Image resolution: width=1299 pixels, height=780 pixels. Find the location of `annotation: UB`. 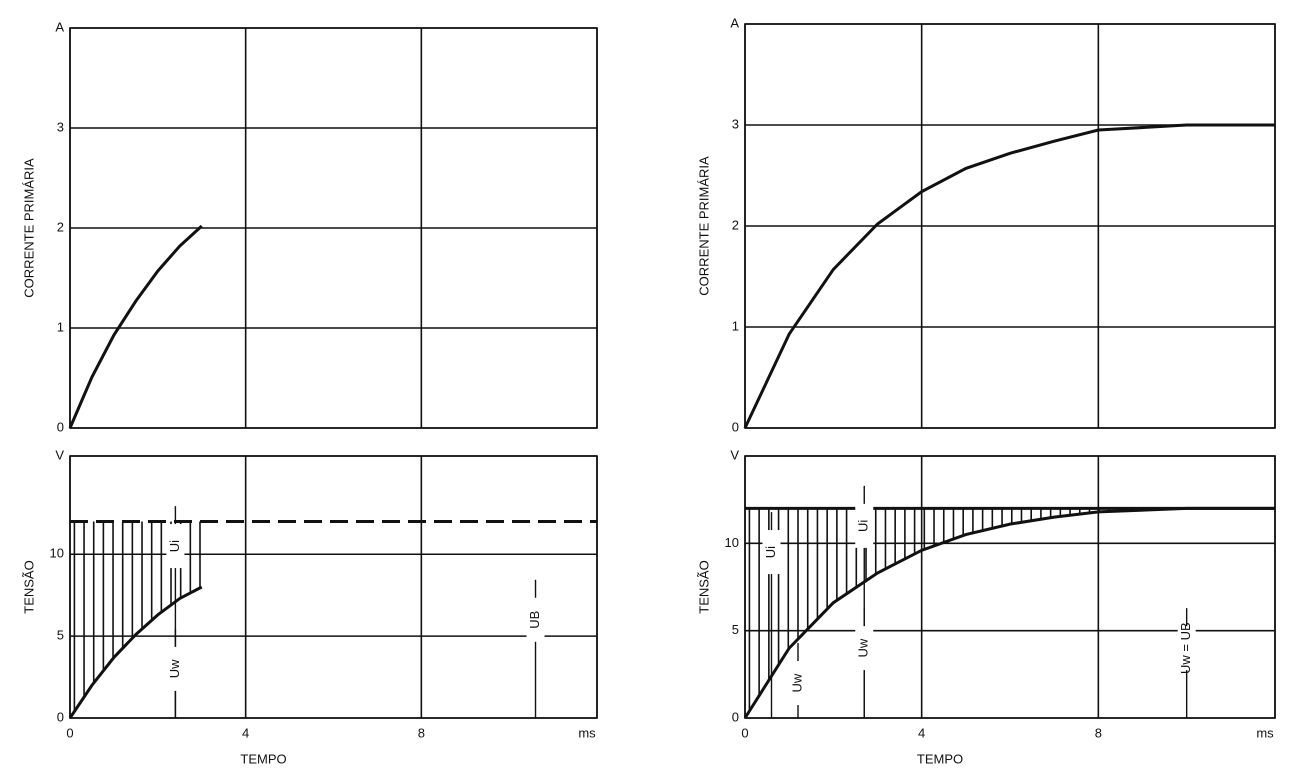

annotation: UB is located at coordinates (534, 620).